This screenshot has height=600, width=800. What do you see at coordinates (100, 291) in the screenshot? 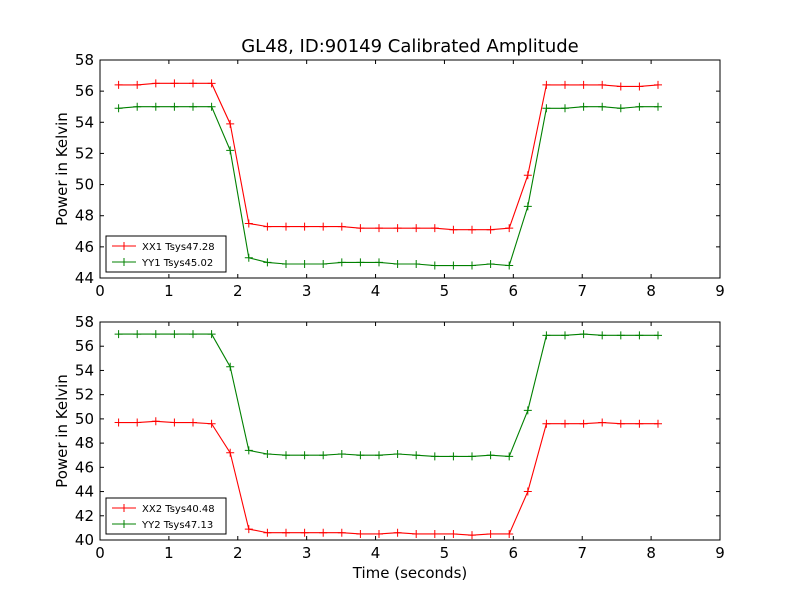
I see `x-tick-label: 0` at bounding box center [100, 291].